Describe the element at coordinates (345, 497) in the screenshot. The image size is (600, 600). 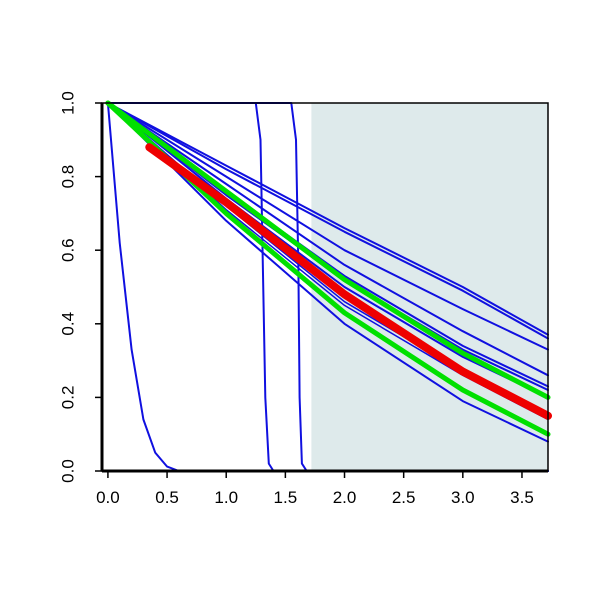
I see `x-tick-label: 2.0` at that location.